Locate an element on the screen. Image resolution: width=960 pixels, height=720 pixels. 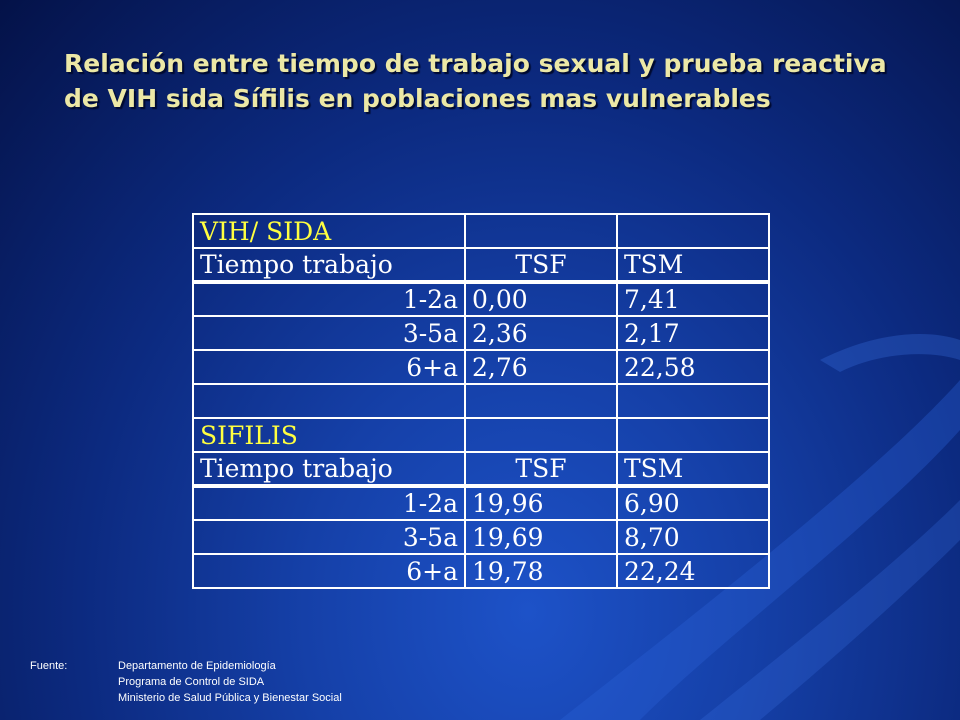
table-row: 1-2a 0,00 7,41 is located at coordinates (481, 299).